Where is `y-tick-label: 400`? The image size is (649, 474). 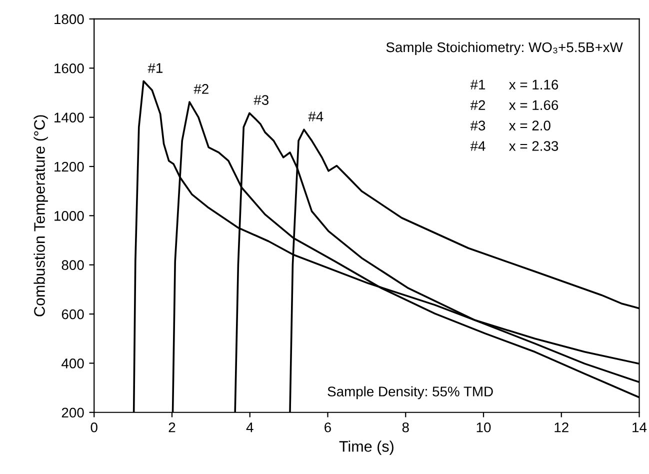
y-tick-label: 400 is located at coordinates (73, 363).